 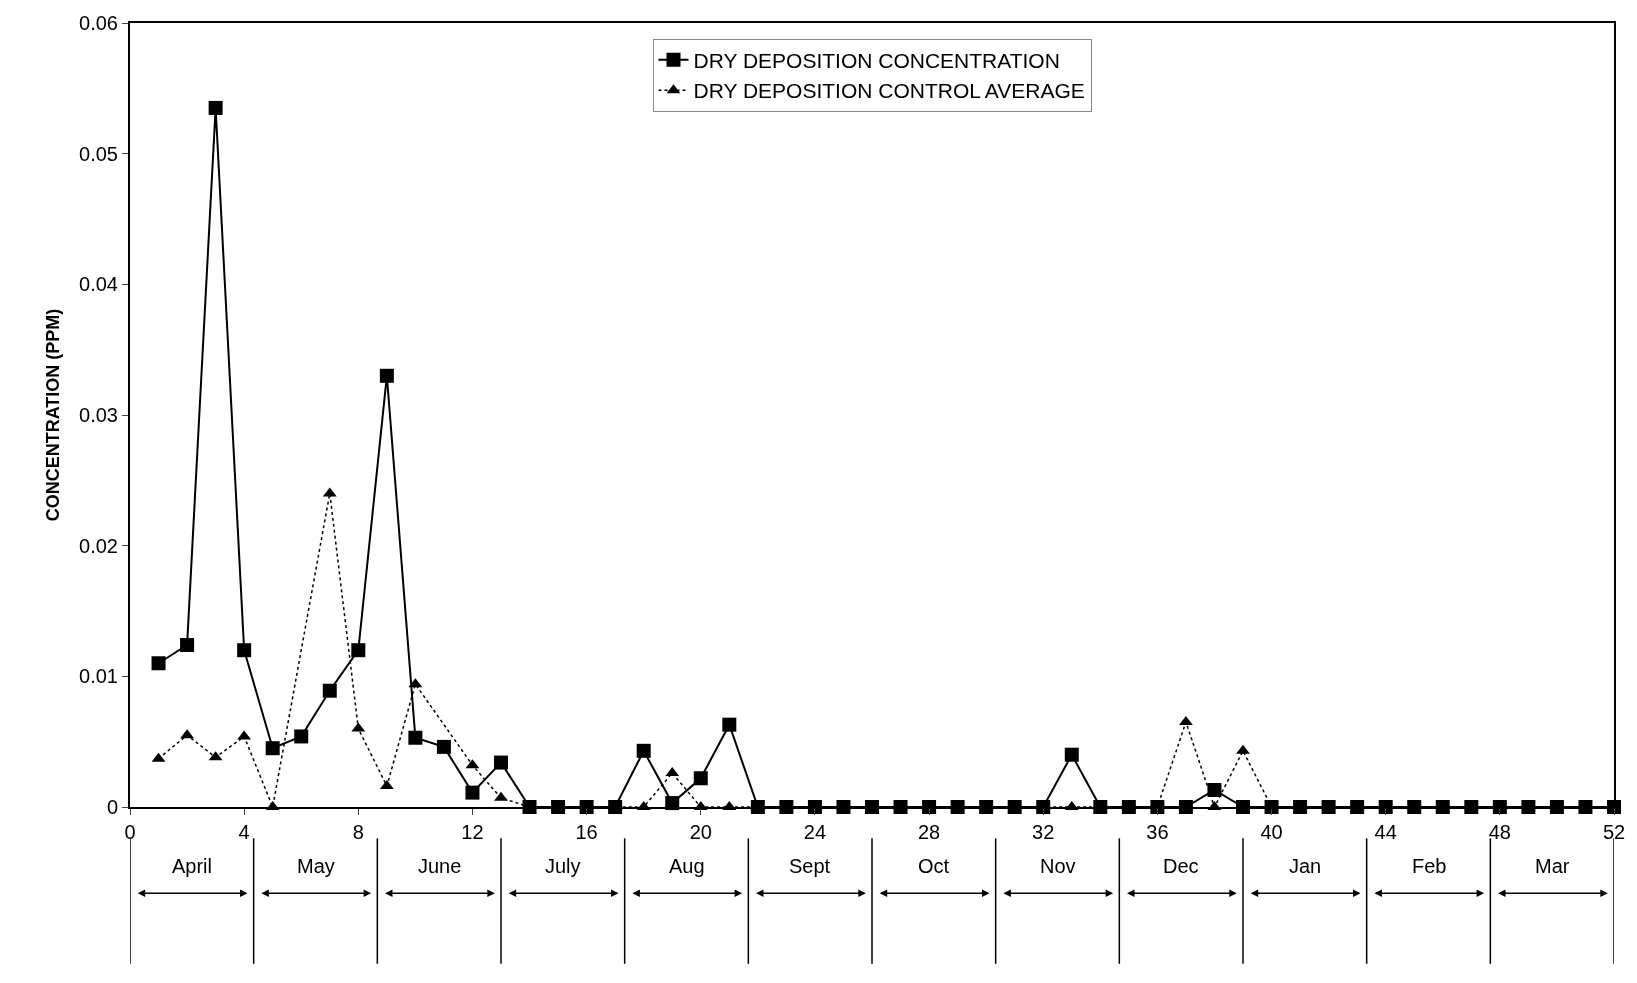 What do you see at coordinates (1043, 832) in the screenshot?
I see `x-tick-label: 32` at bounding box center [1043, 832].